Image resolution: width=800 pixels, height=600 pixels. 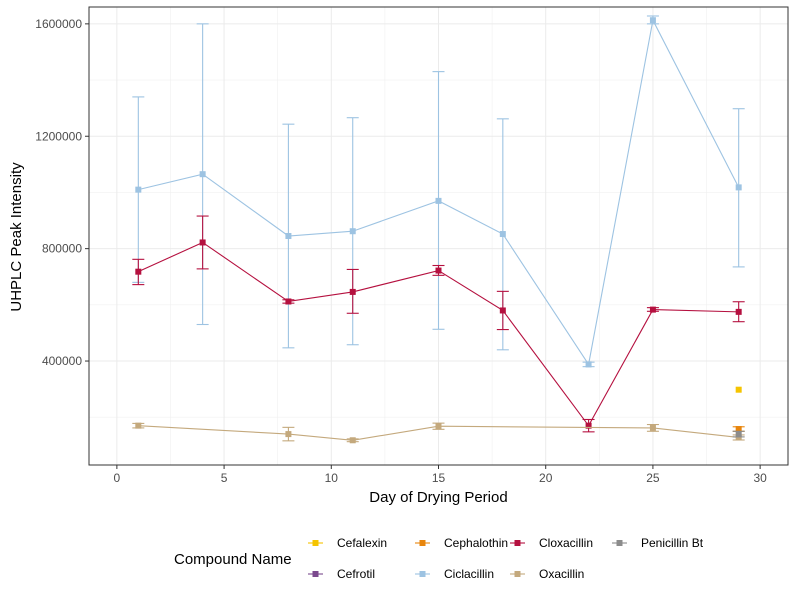 I want to click on legend-title: Compound Name, so click(x=233, y=559).